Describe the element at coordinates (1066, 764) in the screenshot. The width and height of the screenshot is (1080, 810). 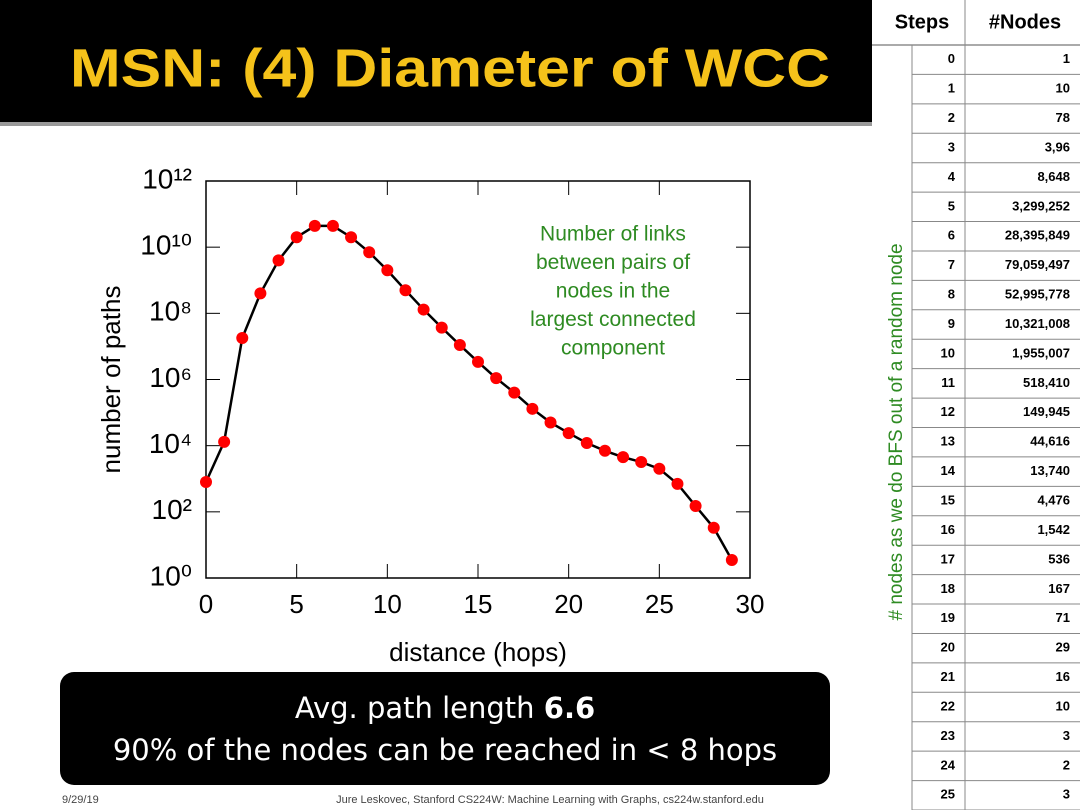
I see `table-cell: 2` at that location.